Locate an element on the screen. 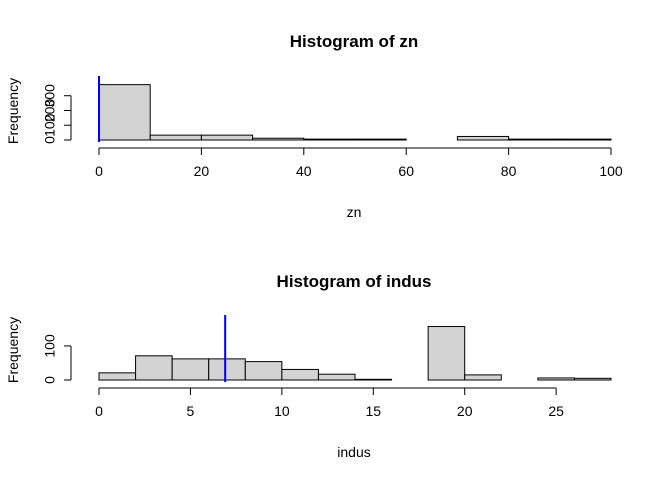 This screenshot has height=480, width=672. indus-y-axis-label: Frequency is located at coordinates (13, 350).